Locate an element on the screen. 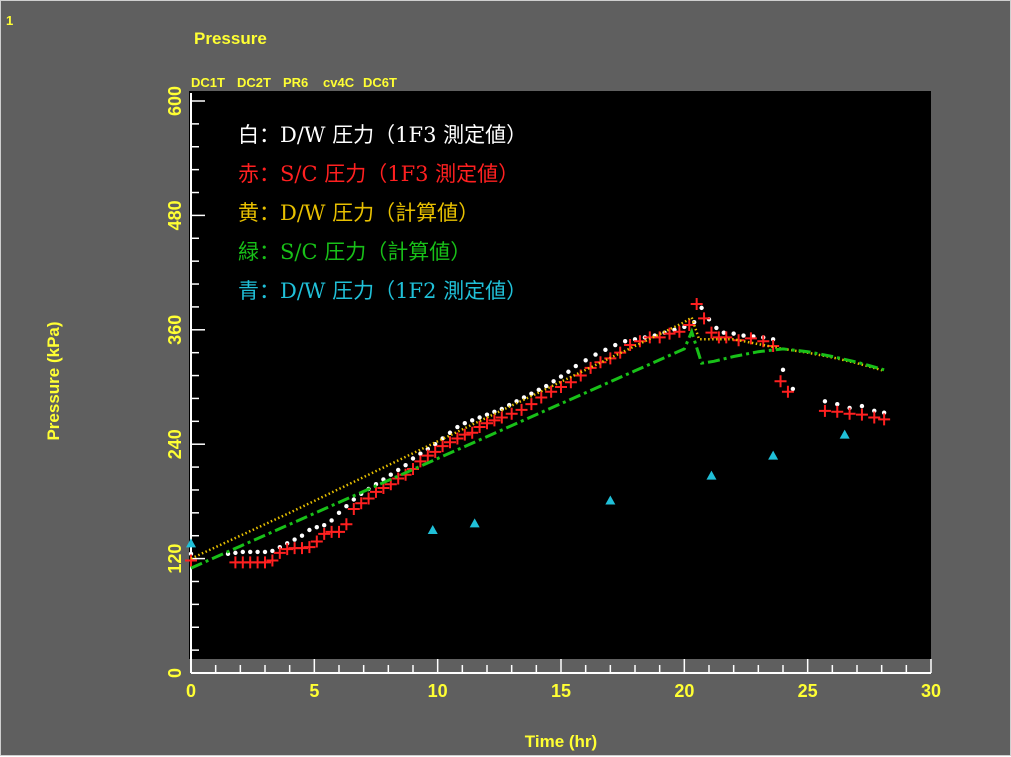  x-tick-label: 25 is located at coordinates (808, 691).